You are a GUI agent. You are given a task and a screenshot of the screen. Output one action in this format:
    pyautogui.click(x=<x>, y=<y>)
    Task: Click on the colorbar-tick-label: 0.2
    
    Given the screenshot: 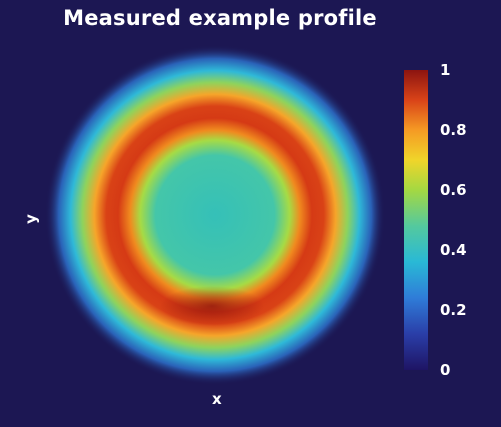 What is the action you would take?
    pyautogui.click(x=453, y=310)
    